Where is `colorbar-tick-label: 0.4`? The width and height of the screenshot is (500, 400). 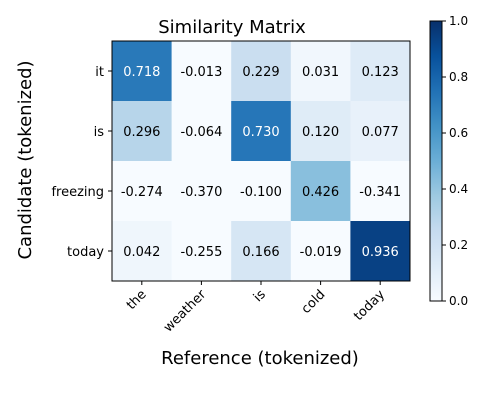
colorbar-tick-label: 0.4 is located at coordinates (458, 189).